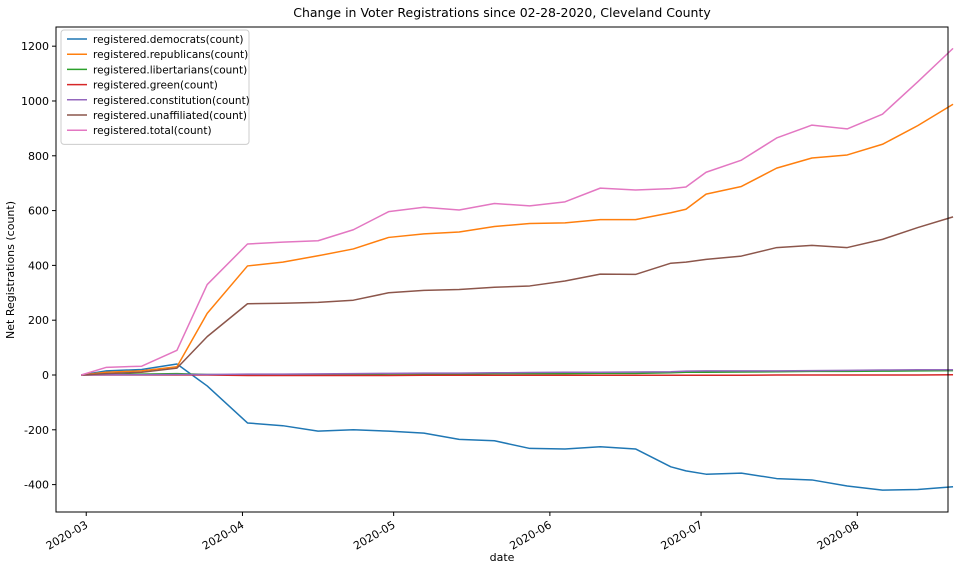  What do you see at coordinates (152, 131) in the screenshot?
I see `legend-entry: registered.total(count)` at bounding box center [152, 131].